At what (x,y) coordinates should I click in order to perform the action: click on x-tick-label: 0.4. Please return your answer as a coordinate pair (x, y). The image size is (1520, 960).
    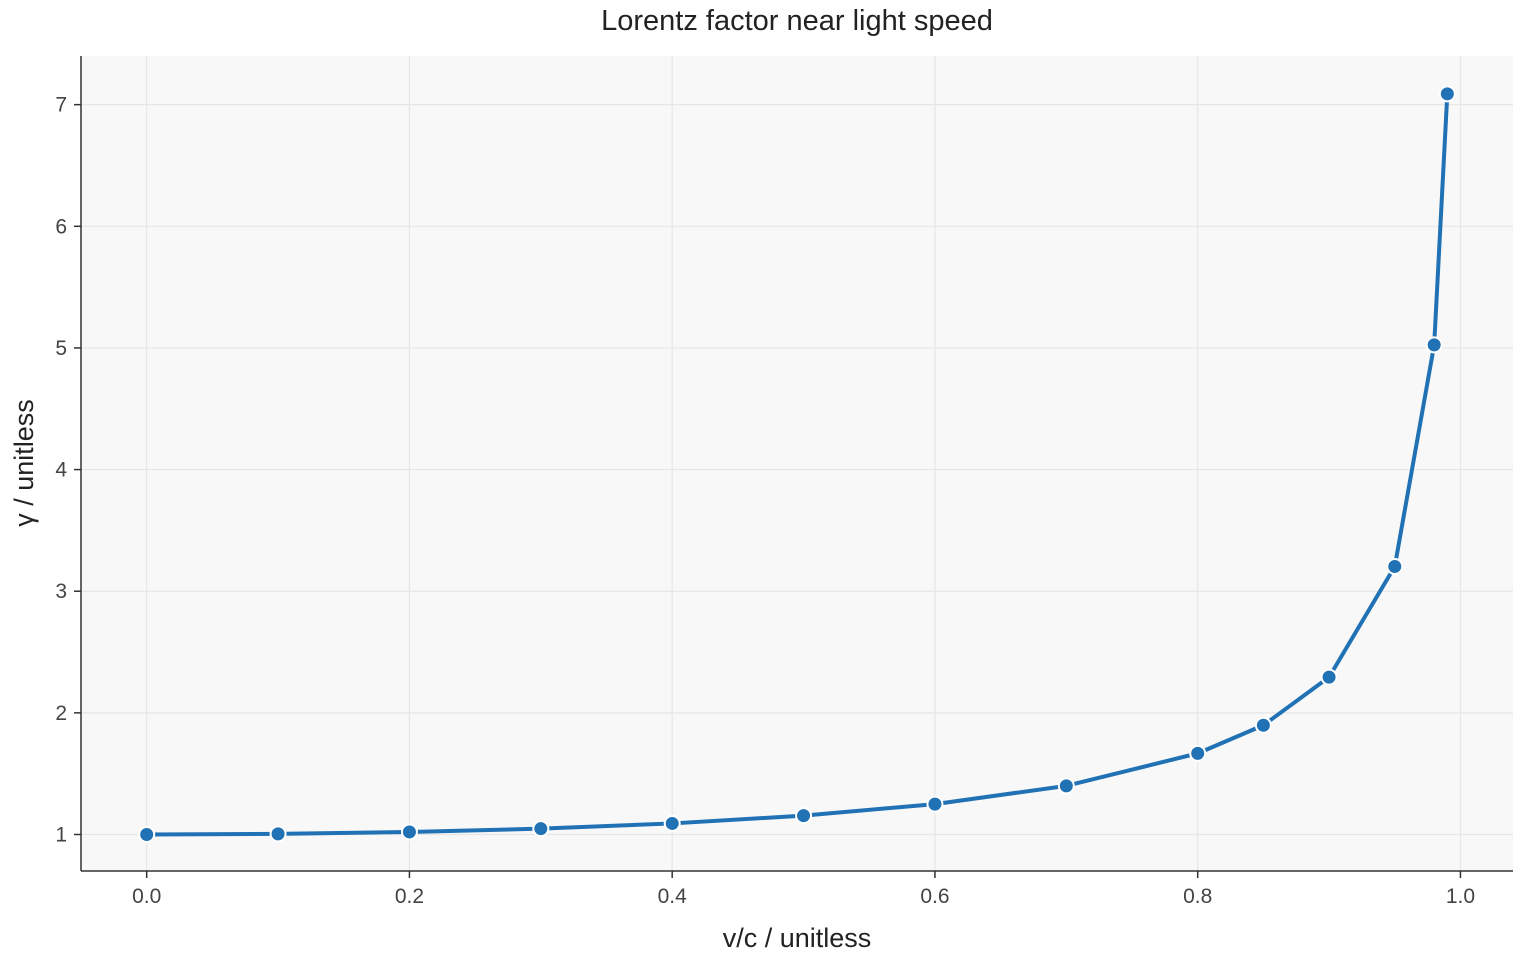
    Looking at the image, I should click on (673, 896).